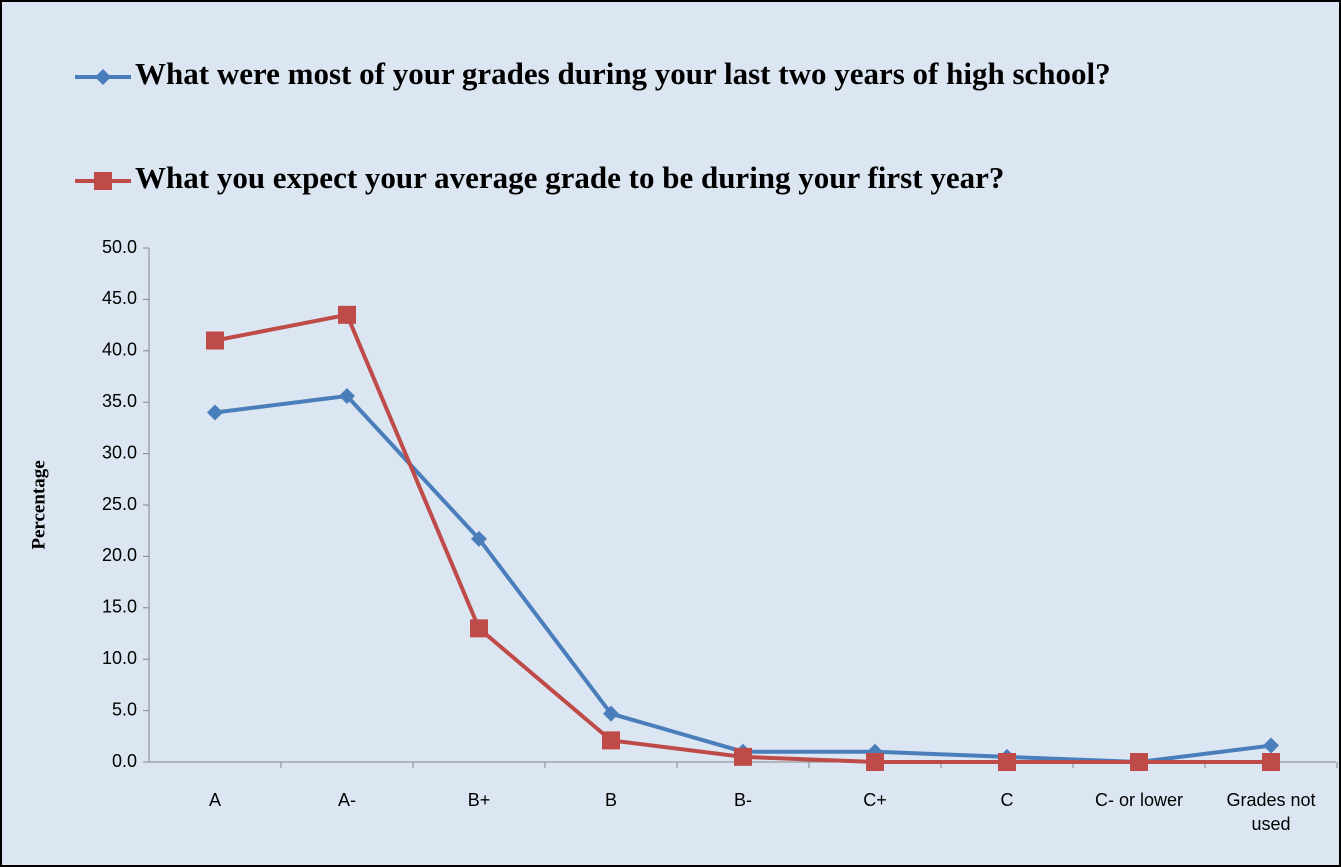 This screenshot has width=1341, height=867. I want to click on x-tick-label: C+, so click(875, 800).